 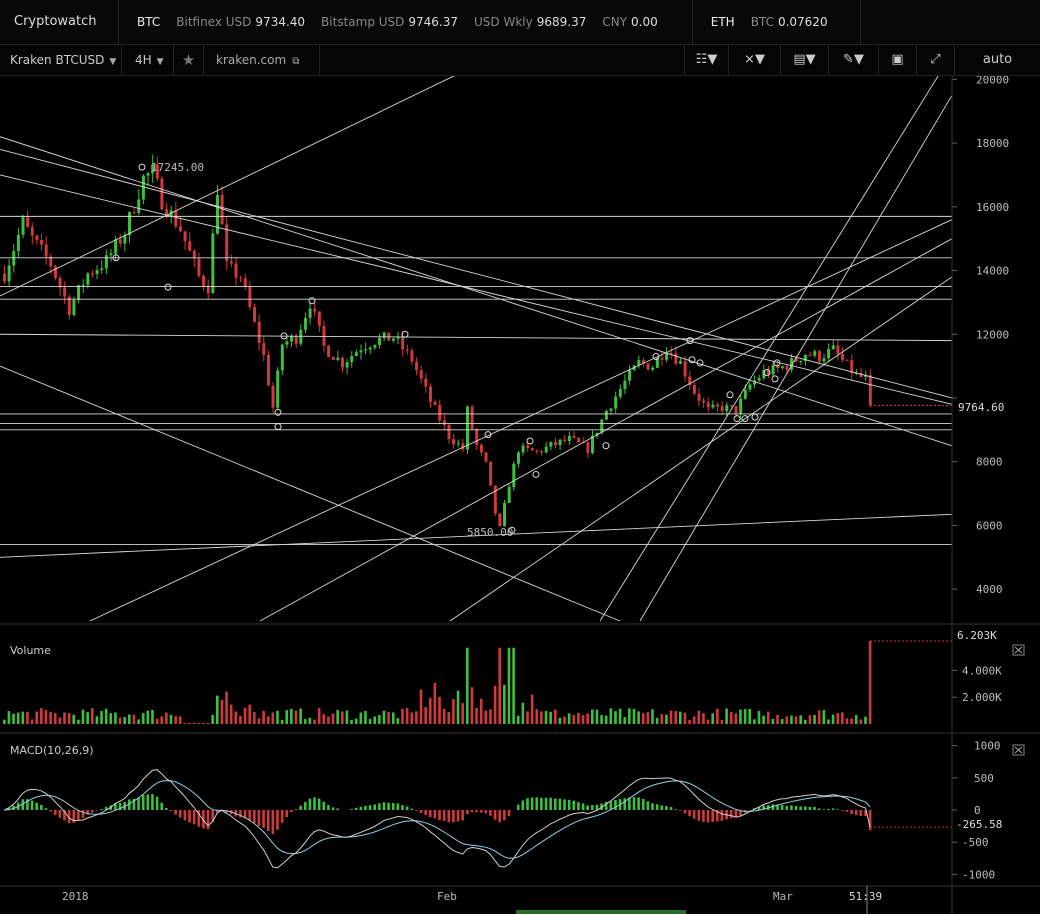 What do you see at coordinates (754, 60) in the screenshot?
I see `indicators-icon: ⨯▼` at bounding box center [754, 60].